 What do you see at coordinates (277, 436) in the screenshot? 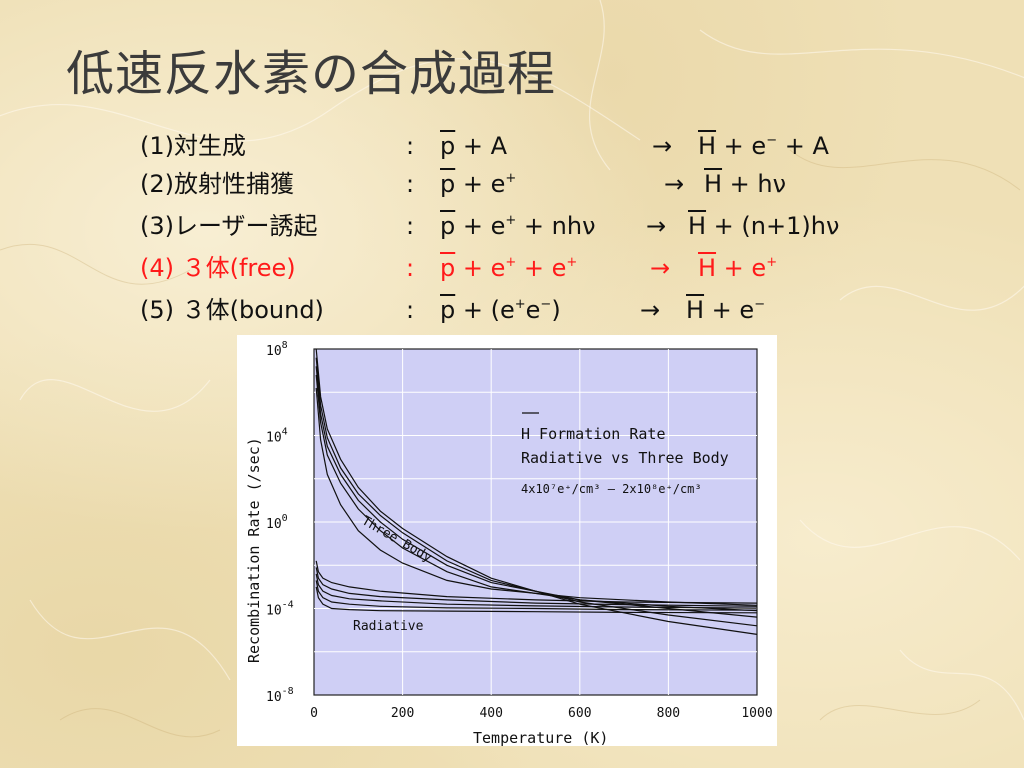
I see `y-tick-label: 10⁴` at bounding box center [277, 436].